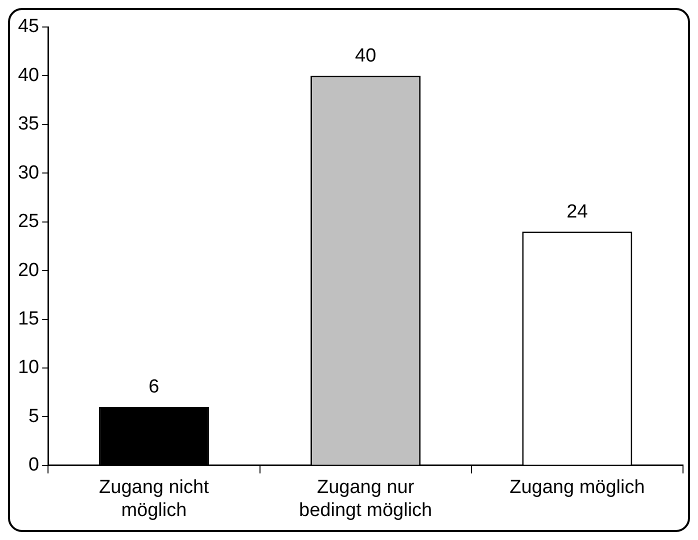 Image resolution: width=698 pixels, height=540 pixels. What do you see at coordinates (29, 27) in the screenshot?
I see `y-tick-label: 45` at bounding box center [29, 27].